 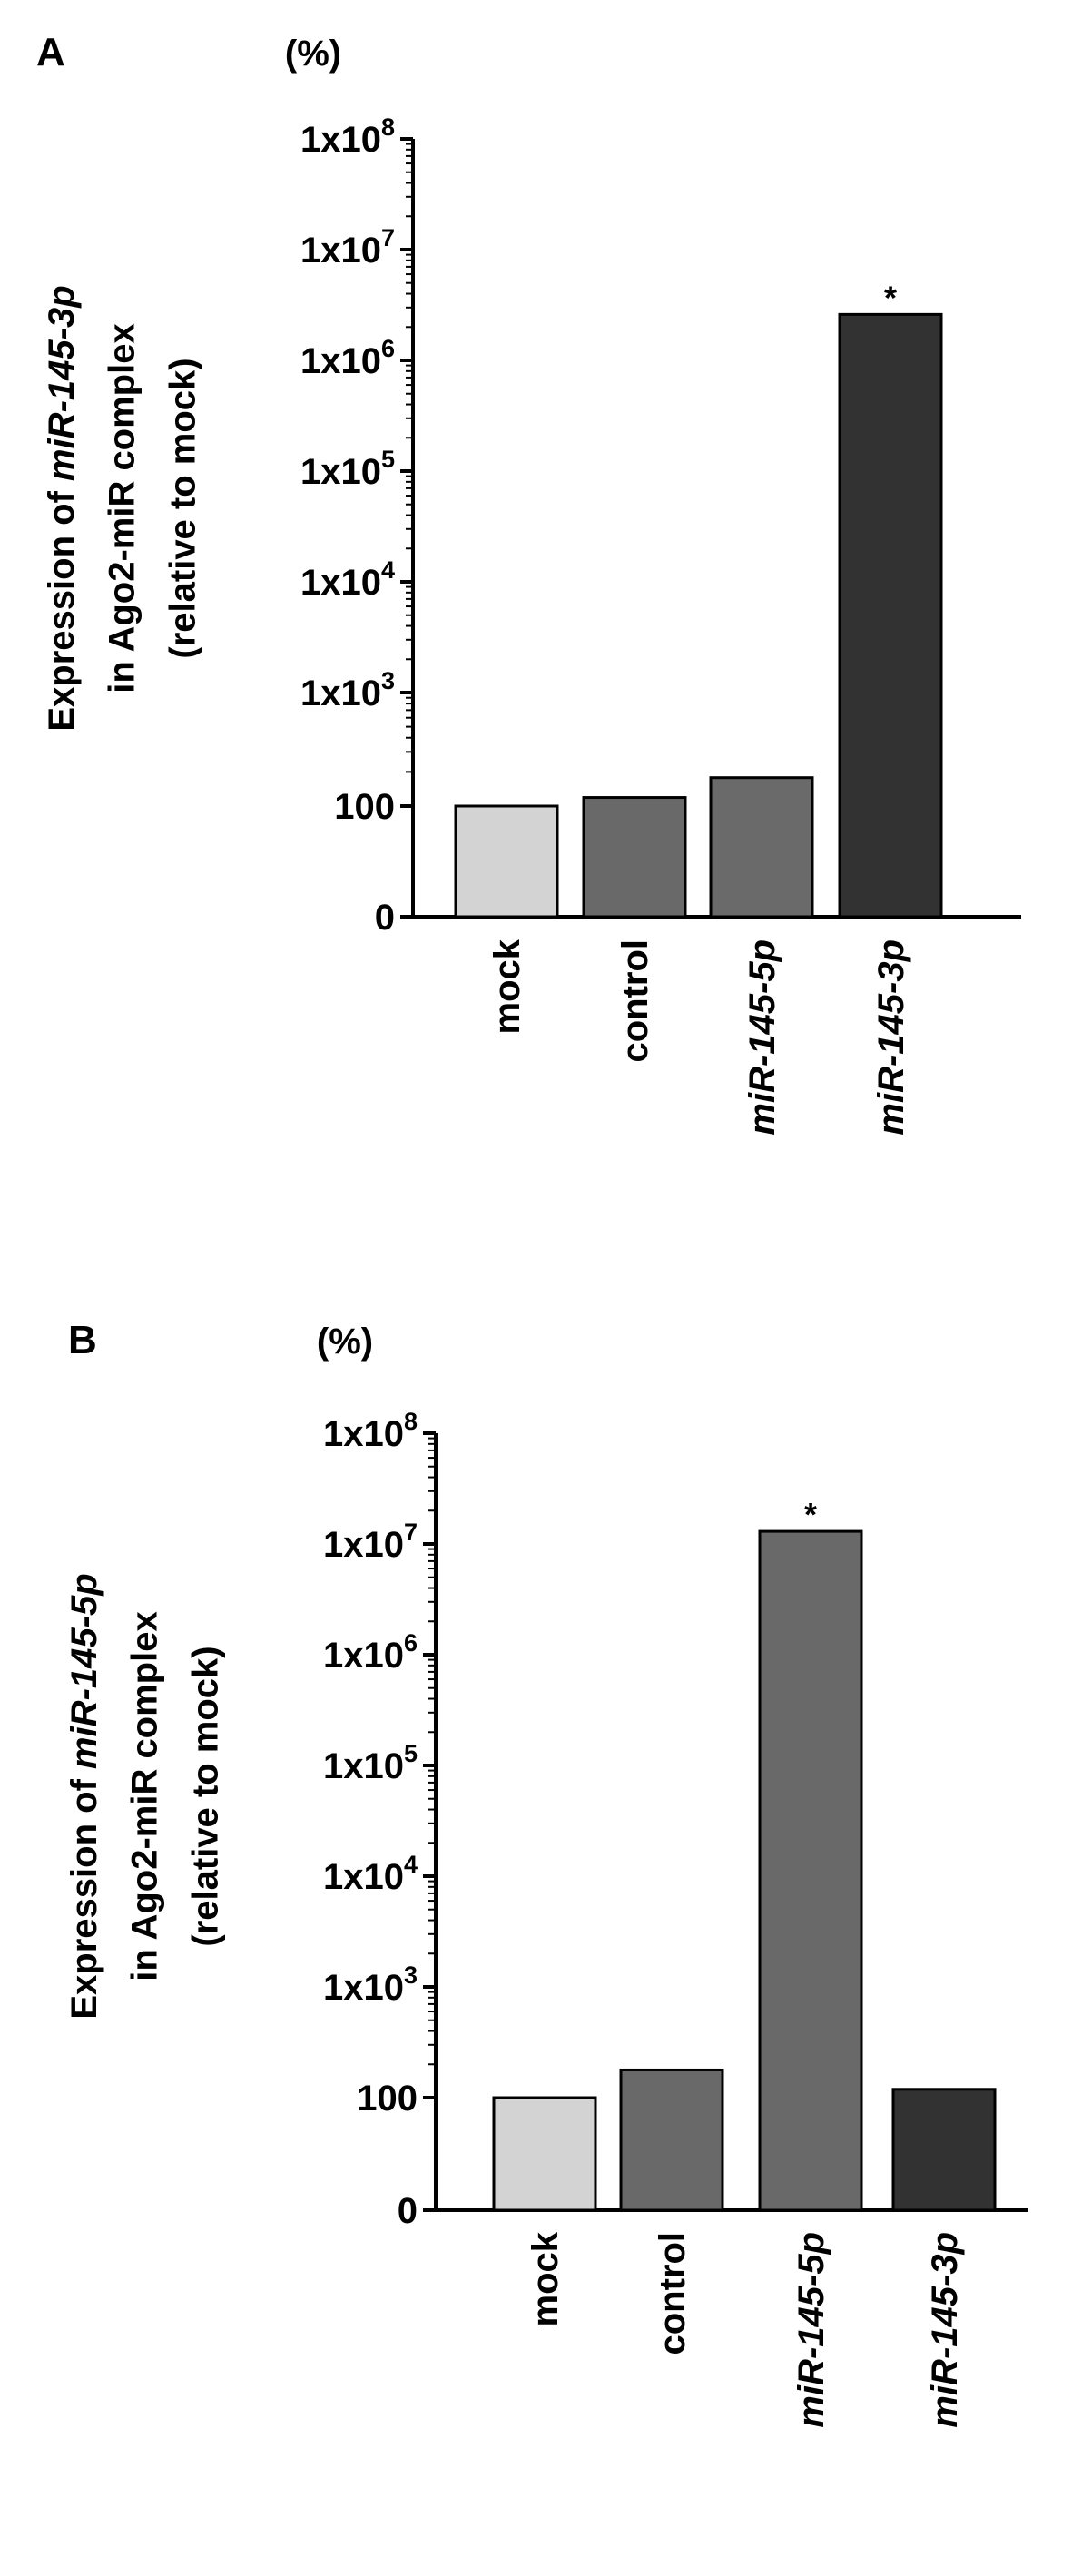 What do you see at coordinates (84, 1671) in the screenshot?
I see `y-axis-title-part: miR-145-5p` at bounding box center [84, 1671].